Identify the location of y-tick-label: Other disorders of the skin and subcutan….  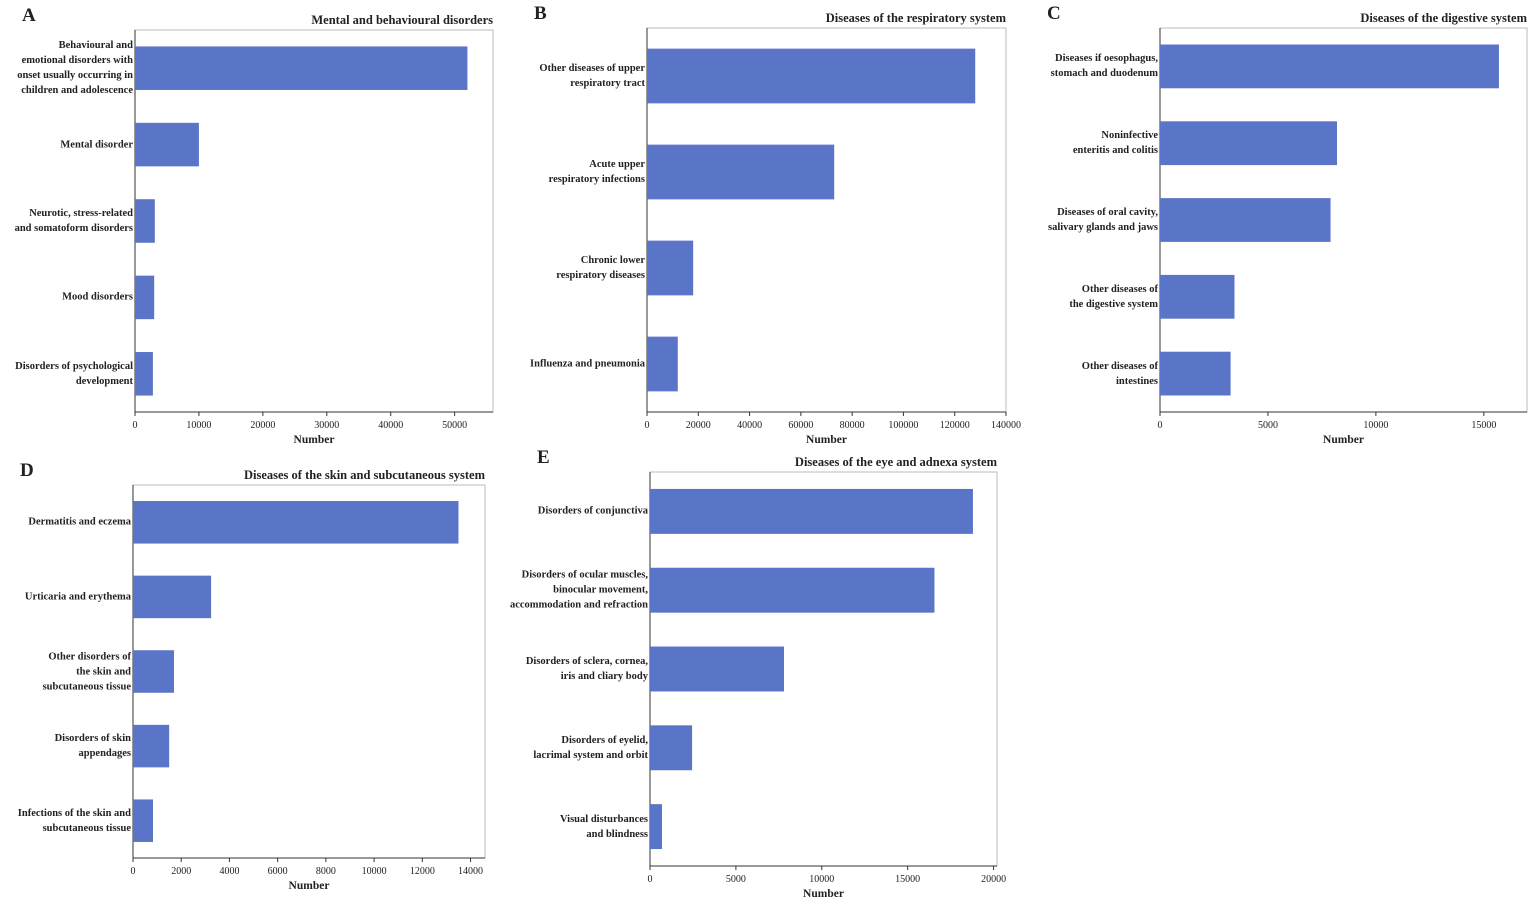
(86, 671).